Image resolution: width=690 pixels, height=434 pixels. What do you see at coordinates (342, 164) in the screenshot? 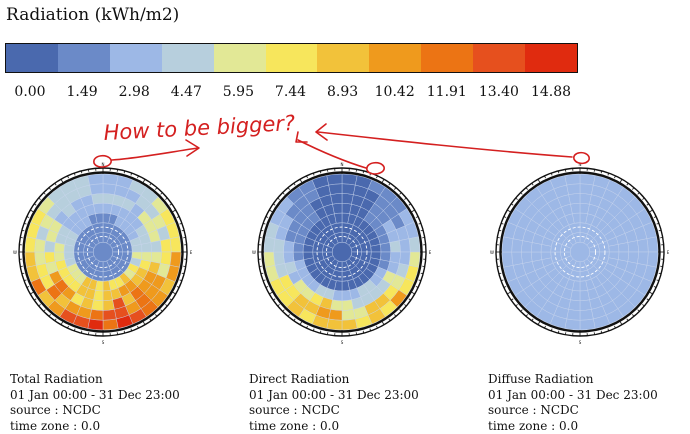
I see `compass-label: N` at bounding box center [342, 164].